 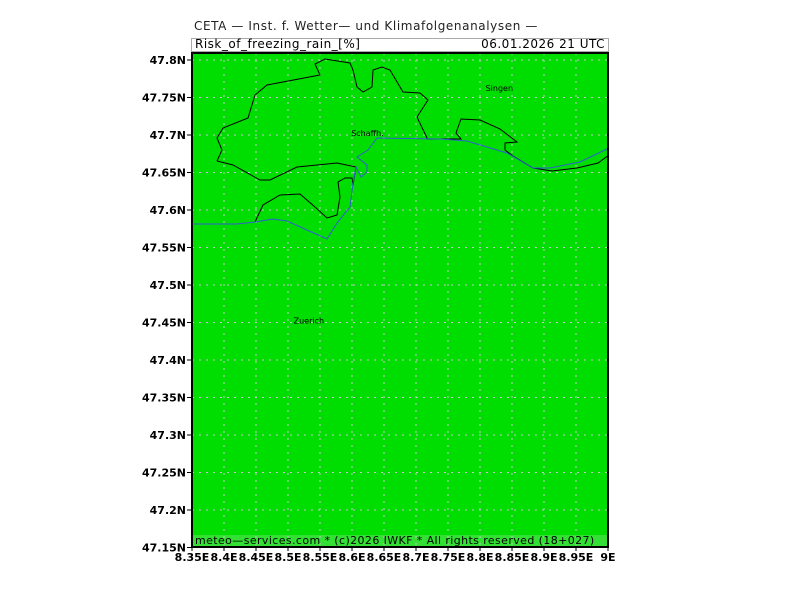 What do you see at coordinates (543, 44) in the screenshot?
I see `datetime-label: 06.01.2026 21 UTC` at bounding box center [543, 44].